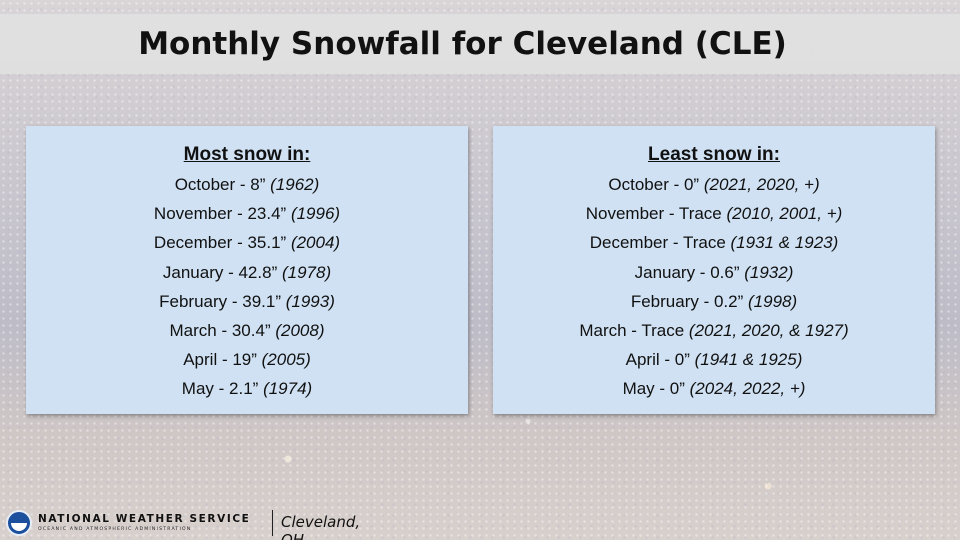 The width and height of the screenshot is (960, 540). Describe the element at coordinates (768, 331) in the screenshot. I see `record-years: (2021, 2020, & 1927)` at that location.